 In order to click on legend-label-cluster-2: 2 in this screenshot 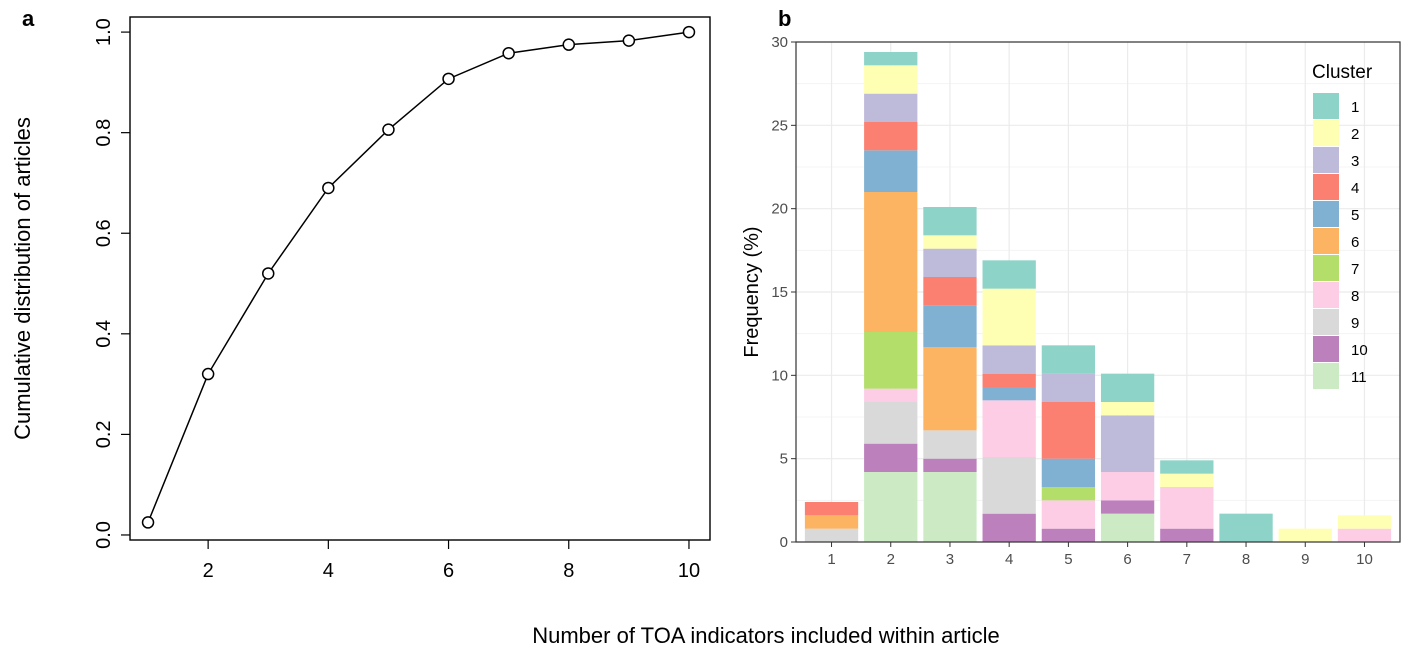, I will do `click(1355, 134)`.